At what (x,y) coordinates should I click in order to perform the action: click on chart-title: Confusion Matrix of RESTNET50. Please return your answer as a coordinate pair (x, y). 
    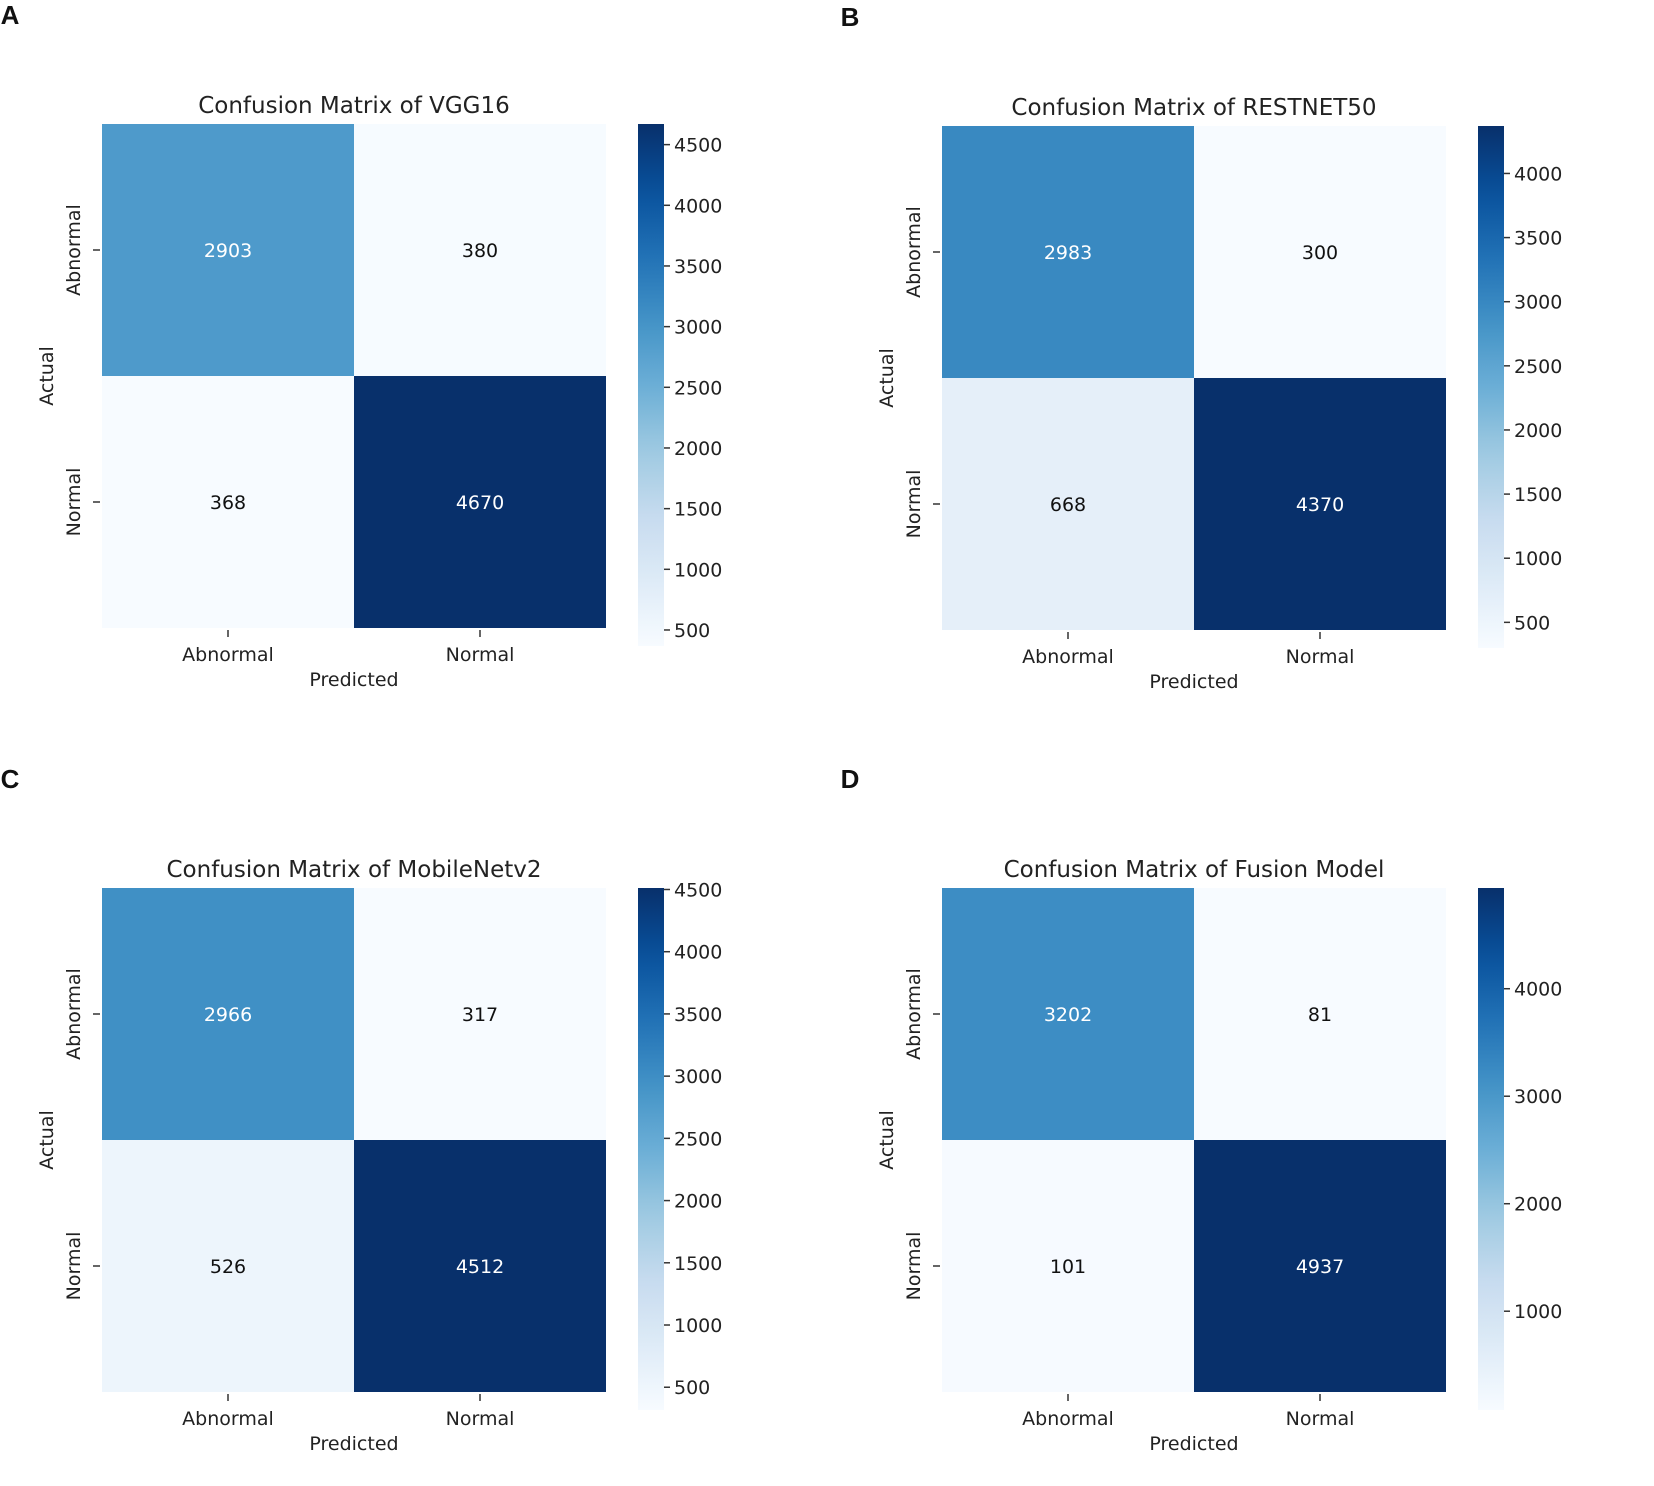
    Looking at the image, I should click on (1193, 108).